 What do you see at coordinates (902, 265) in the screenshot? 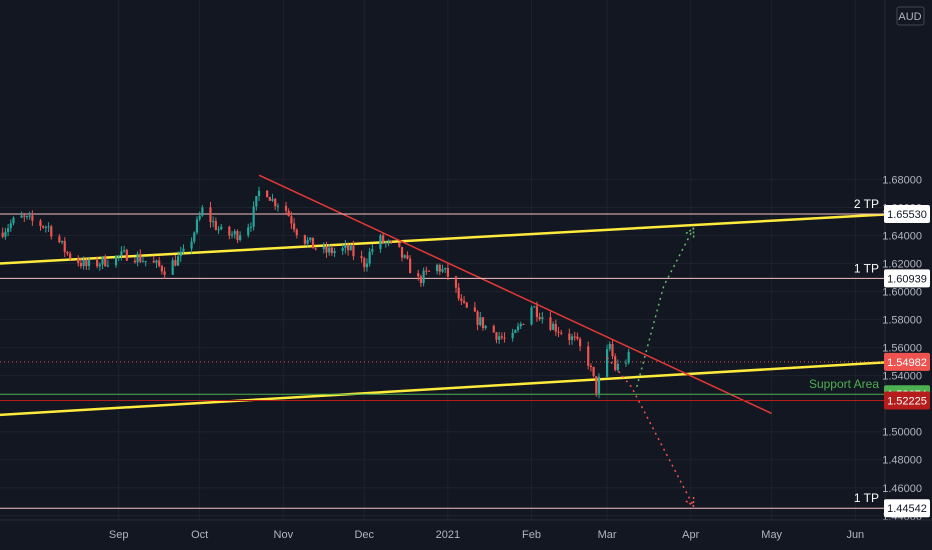
I see `y-tick-label: 1.62000` at bounding box center [902, 265].